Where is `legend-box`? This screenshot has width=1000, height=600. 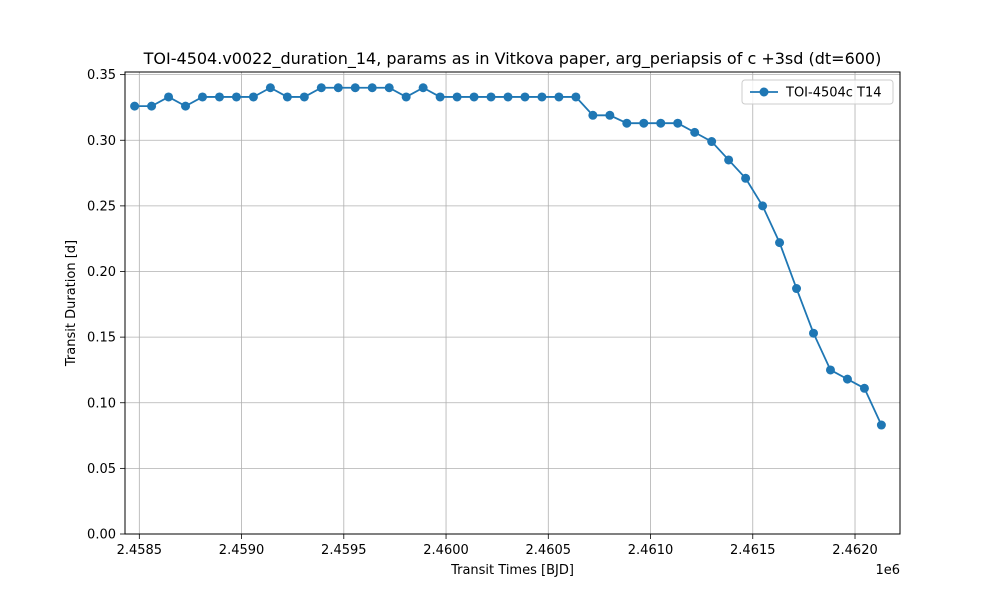
legend-box is located at coordinates (817, 92).